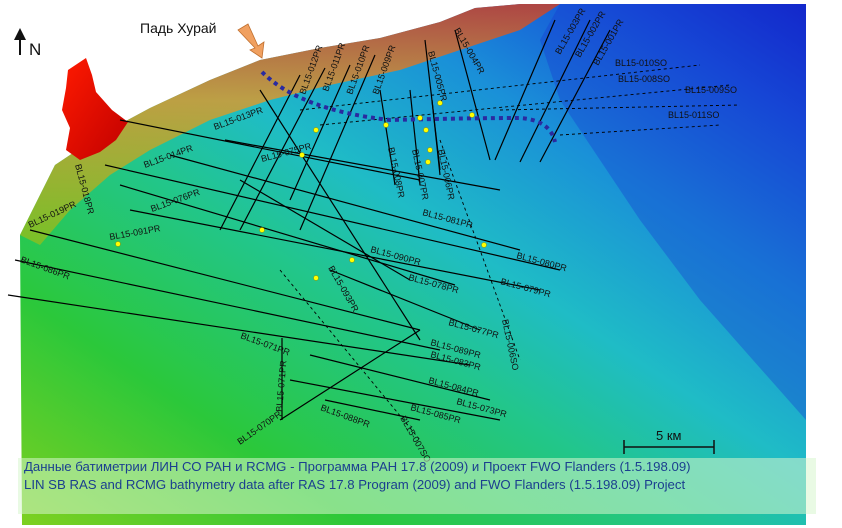 The width and height of the screenshot is (842, 528). Describe the element at coordinates (27, 43) in the screenshot. I see `north-arrow: N` at that location.